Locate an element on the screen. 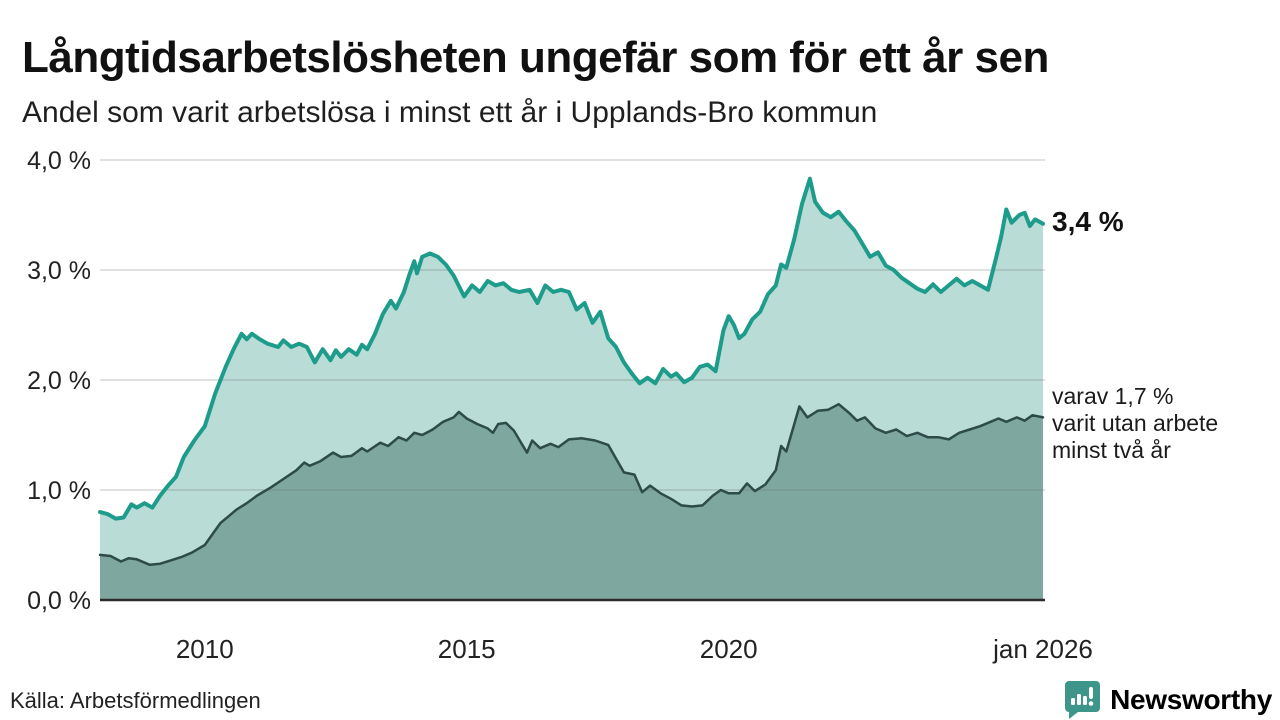 This screenshot has width=1280, height=720. newsworthy-icon is located at coordinates (1083, 700).